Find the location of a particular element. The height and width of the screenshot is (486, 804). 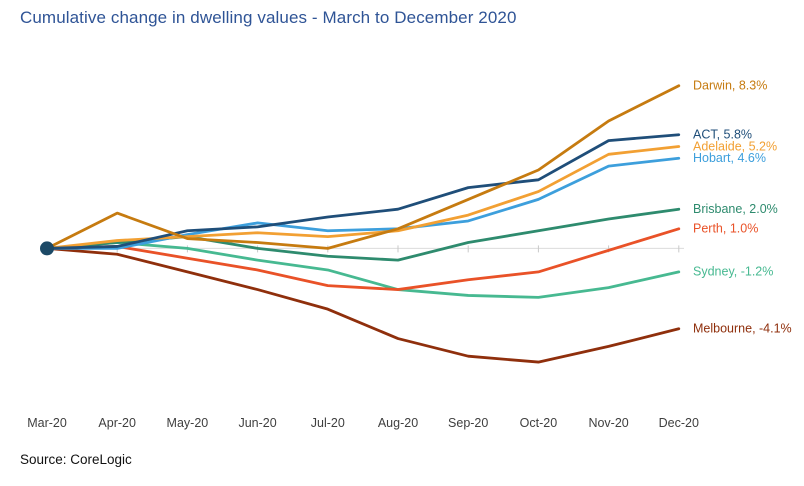

series-label-brisbane: Brisbane, 2.0% is located at coordinates (735, 209).